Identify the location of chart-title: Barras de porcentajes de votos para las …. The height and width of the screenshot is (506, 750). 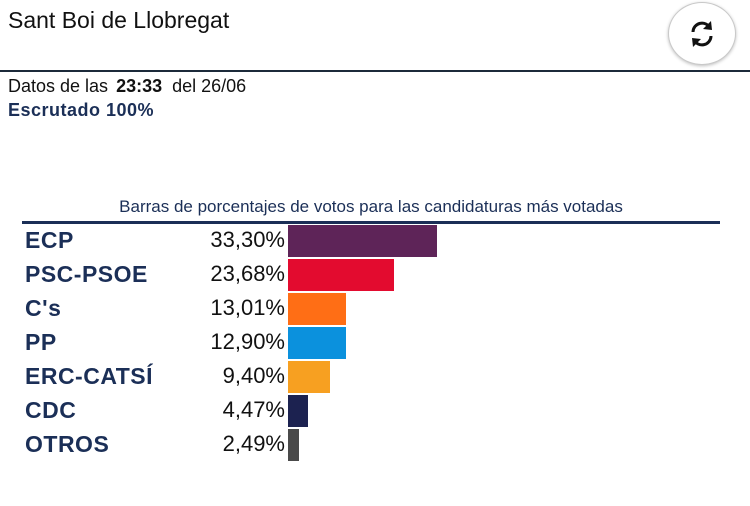
(371, 206).